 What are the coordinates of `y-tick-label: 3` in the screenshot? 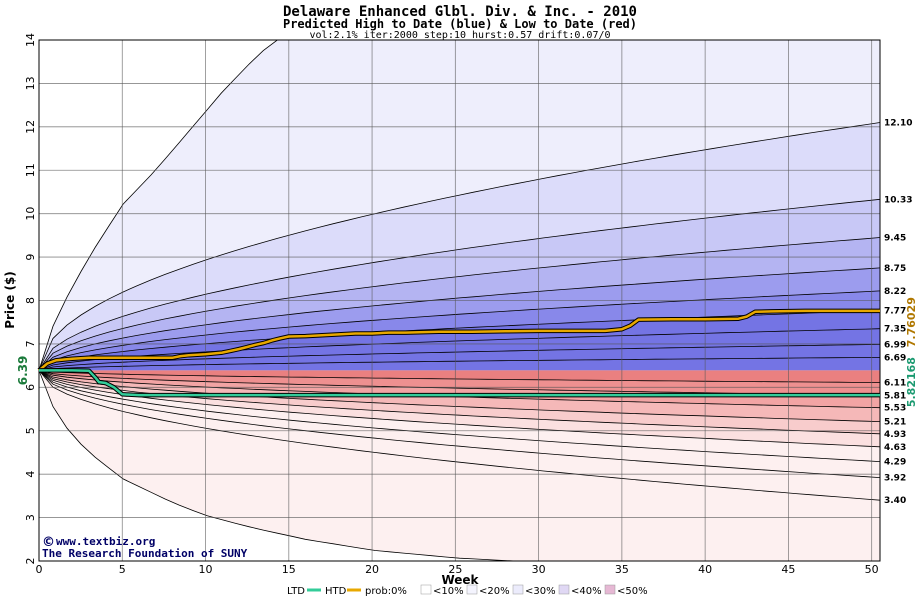 It's located at (30, 517).